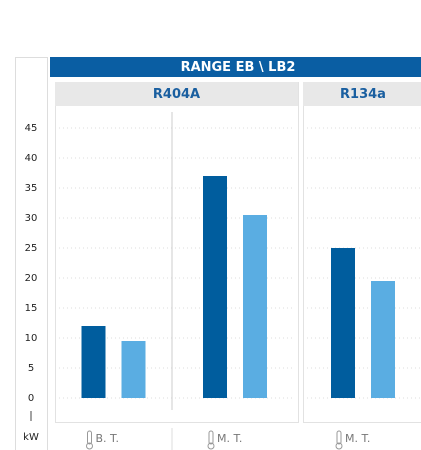 Image resolution: width=421 pixels, height=450 pixels. I want to click on panel-title: R404A, so click(176, 94).